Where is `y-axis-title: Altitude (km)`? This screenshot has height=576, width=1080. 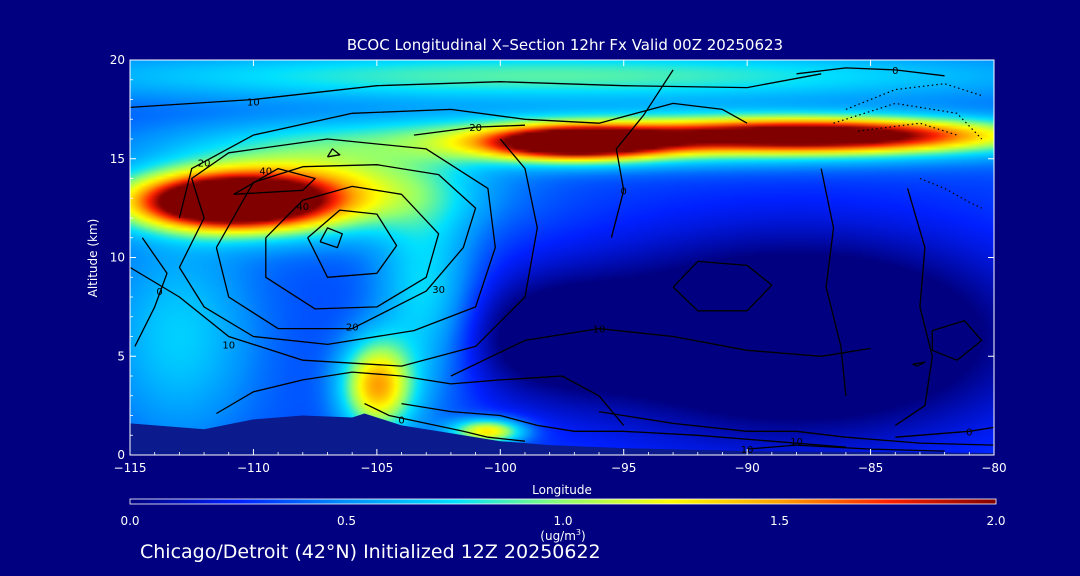
y-axis-title: Altitude (km) is located at coordinates (93, 258).